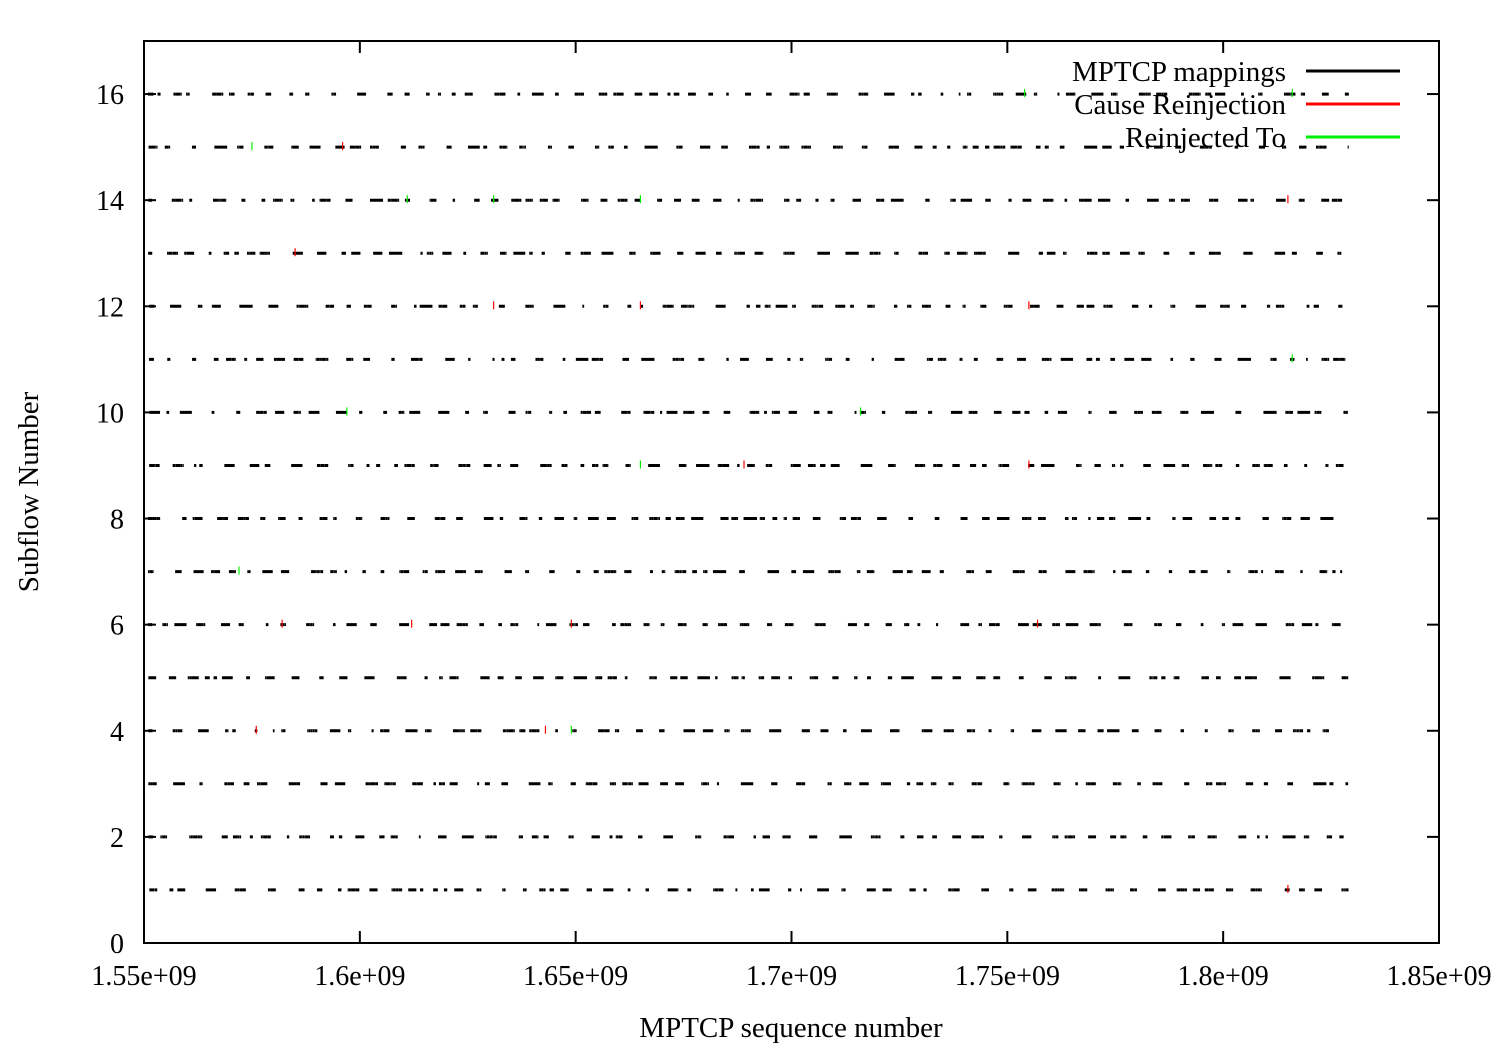 The image size is (1500, 1050). Describe the element at coordinates (110, 413) in the screenshot. I see `y-tick-label: 10` at that location.